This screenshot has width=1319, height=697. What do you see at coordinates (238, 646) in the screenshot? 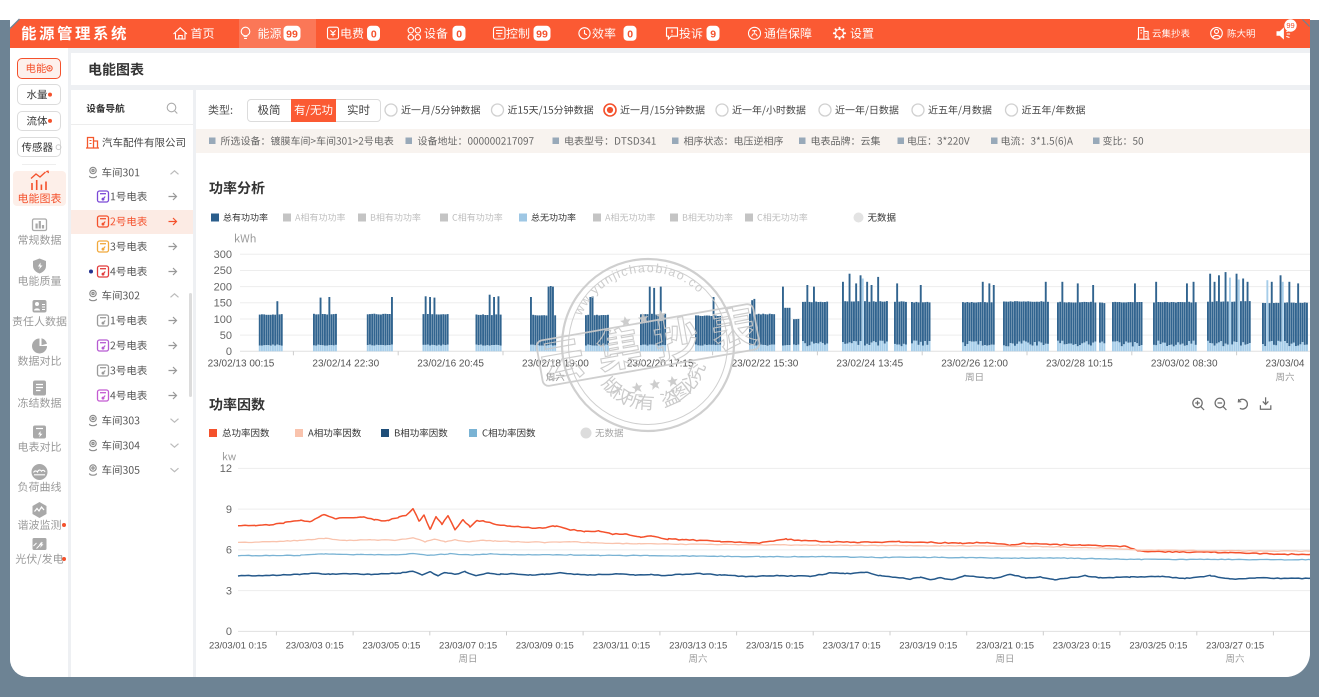
I see `svg-text: 23/03/01 0:15` at bounding box center [238, 646].